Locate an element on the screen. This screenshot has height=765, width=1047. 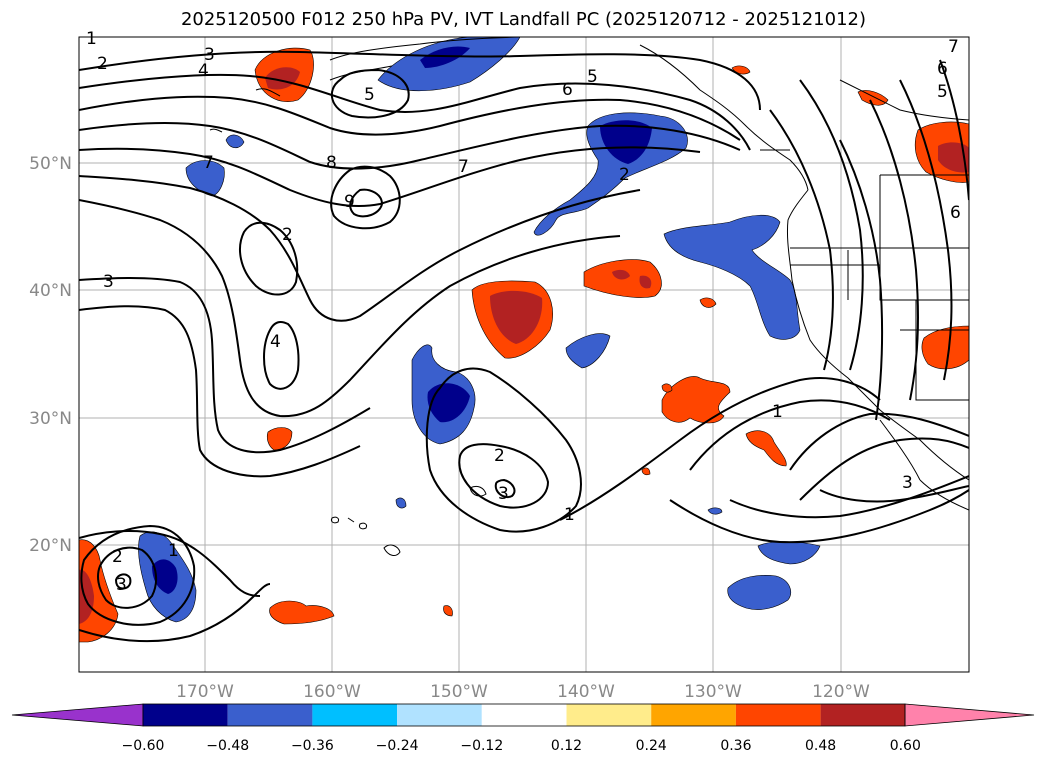
colorbar-frame is located at coordinates (524, 715).